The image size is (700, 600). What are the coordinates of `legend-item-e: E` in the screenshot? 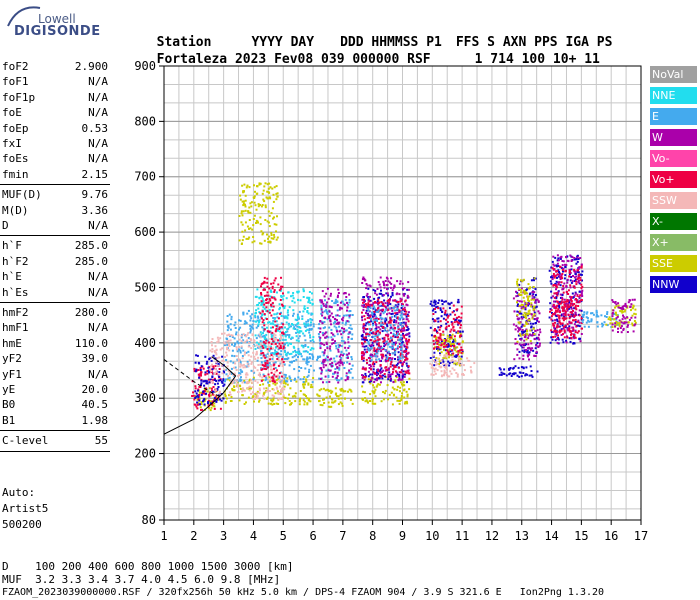 It's located at (673, 116).